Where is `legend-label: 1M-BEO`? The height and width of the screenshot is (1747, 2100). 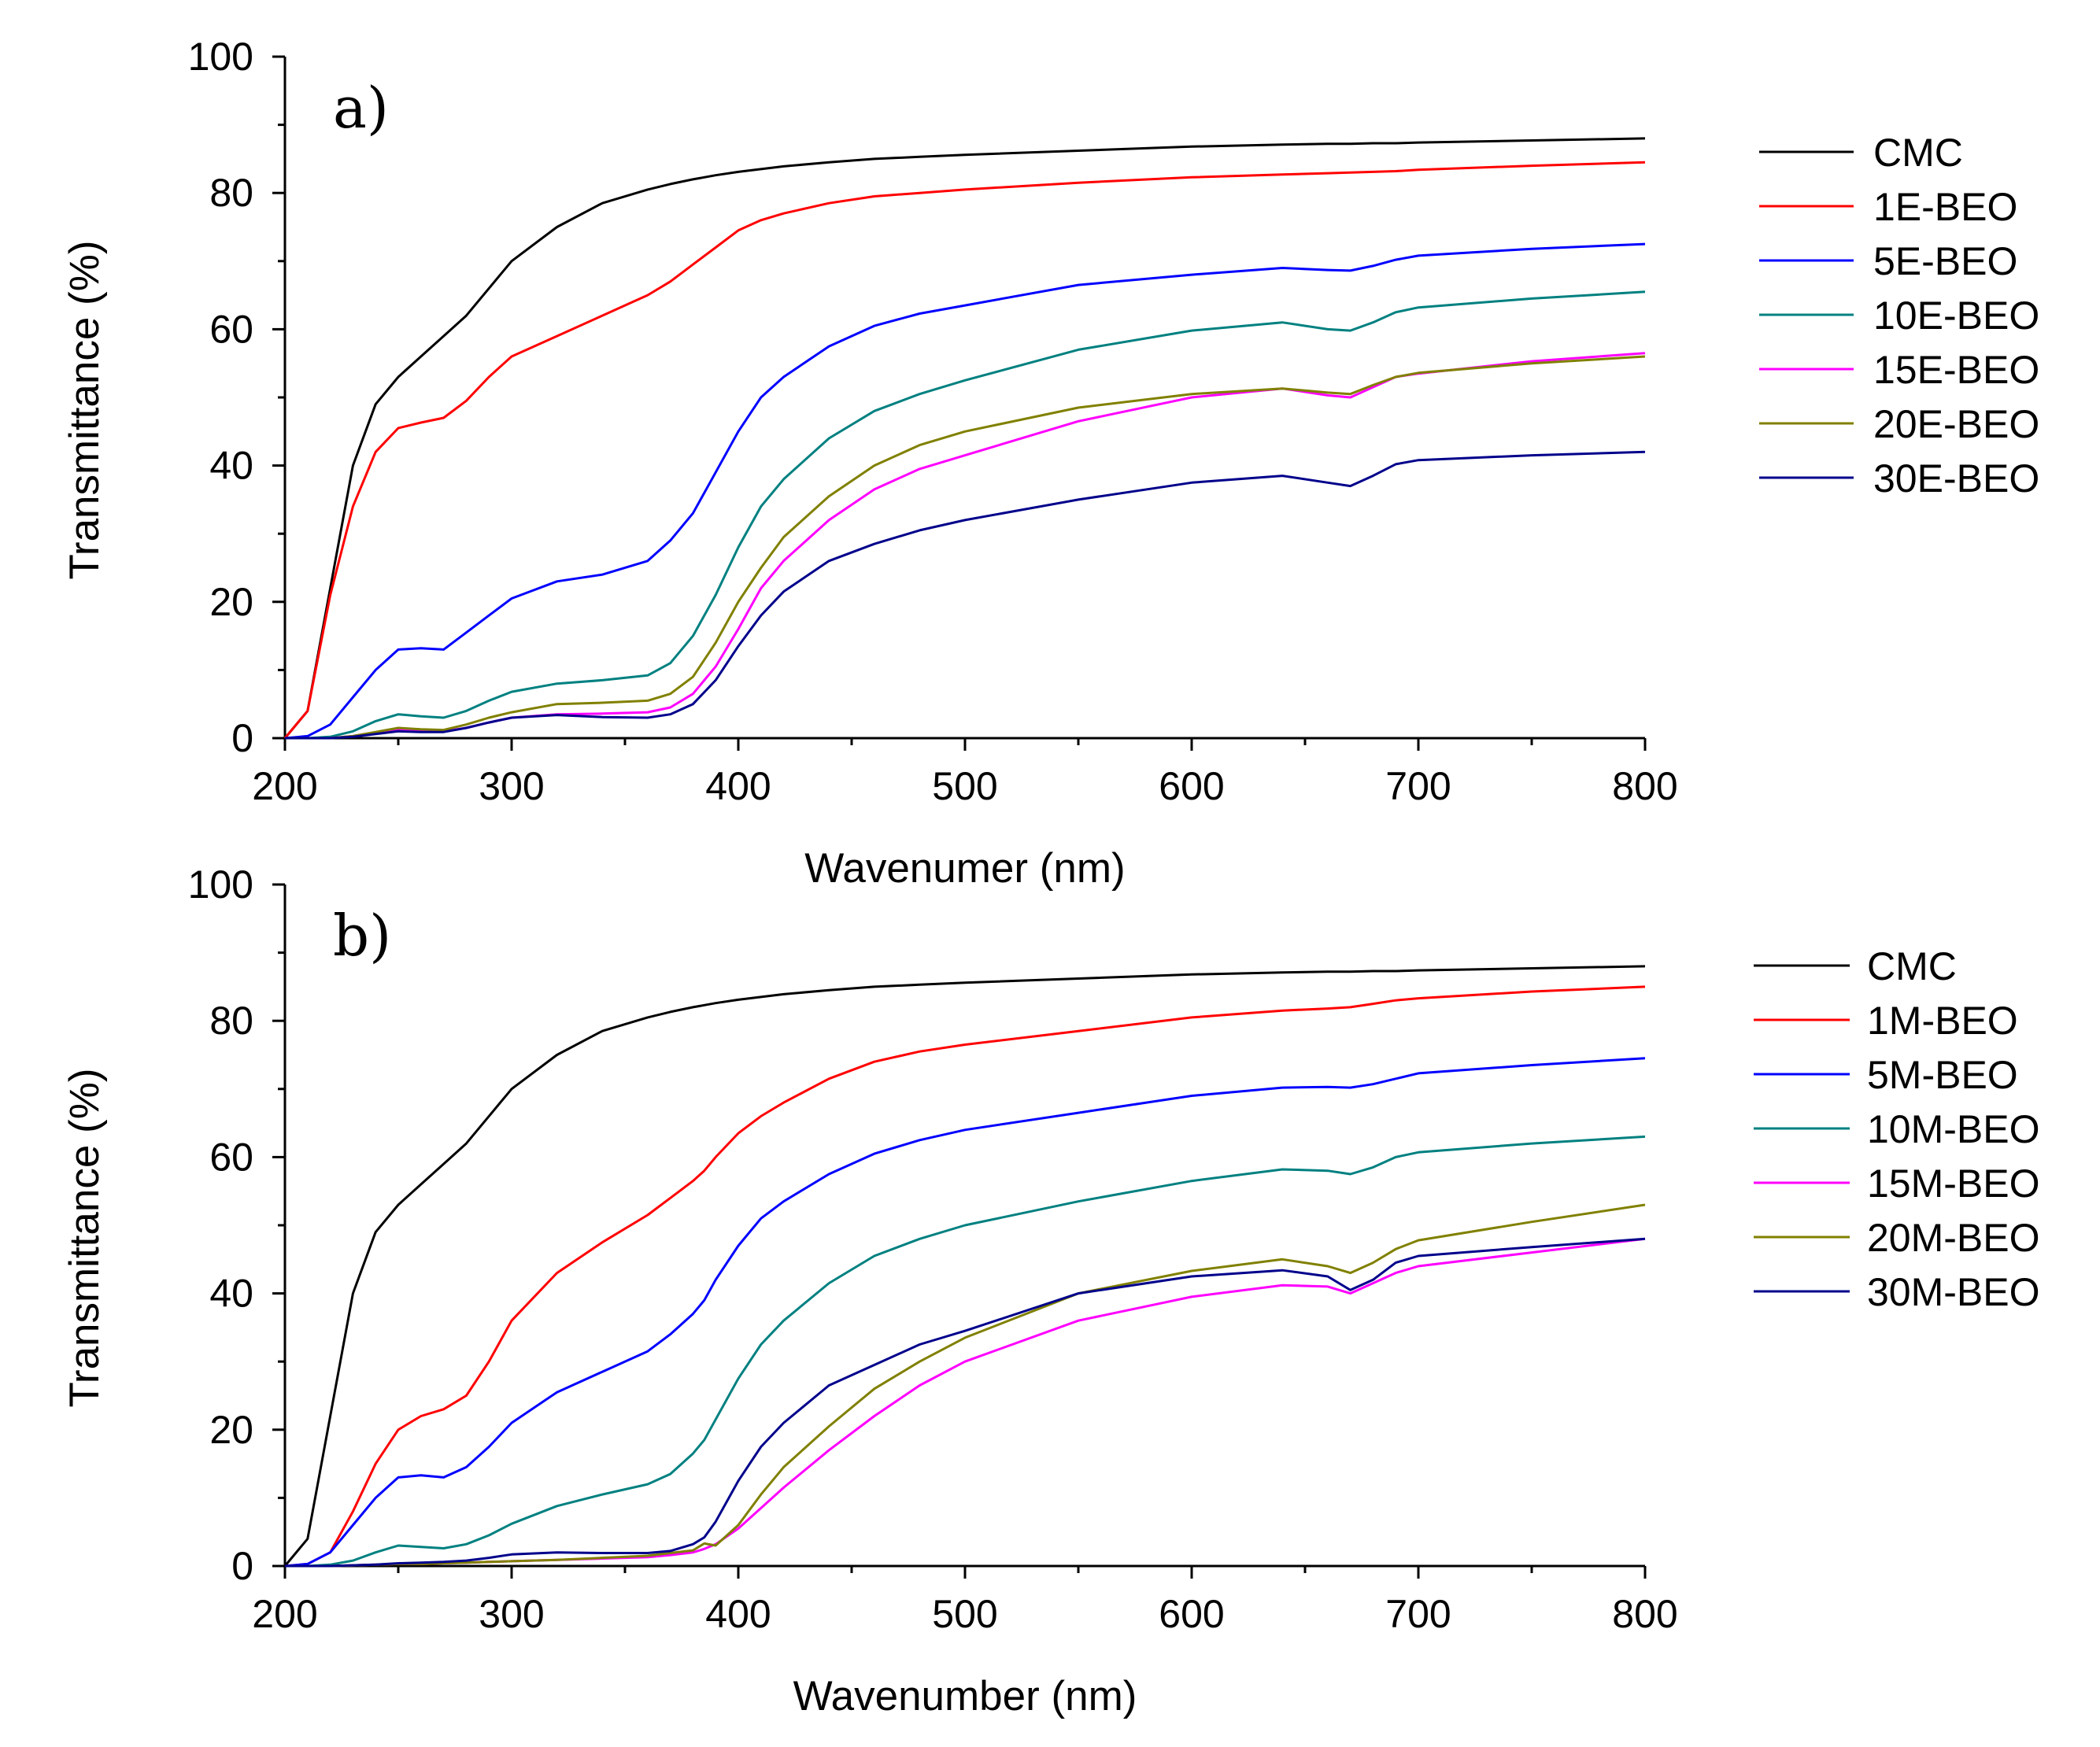 legend-label: 1M-BEO is located at coordinates (1942, 1021).